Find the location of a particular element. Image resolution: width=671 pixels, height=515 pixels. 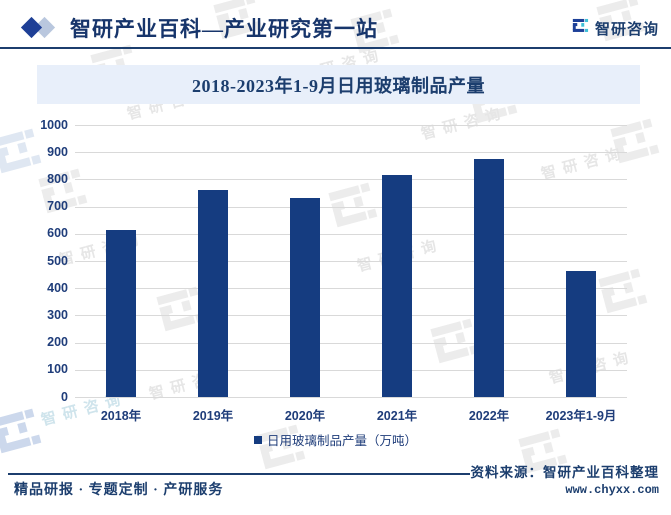

legend-label: 日用玻璃制品产量（万吨） is located at coordinates (341, 441).